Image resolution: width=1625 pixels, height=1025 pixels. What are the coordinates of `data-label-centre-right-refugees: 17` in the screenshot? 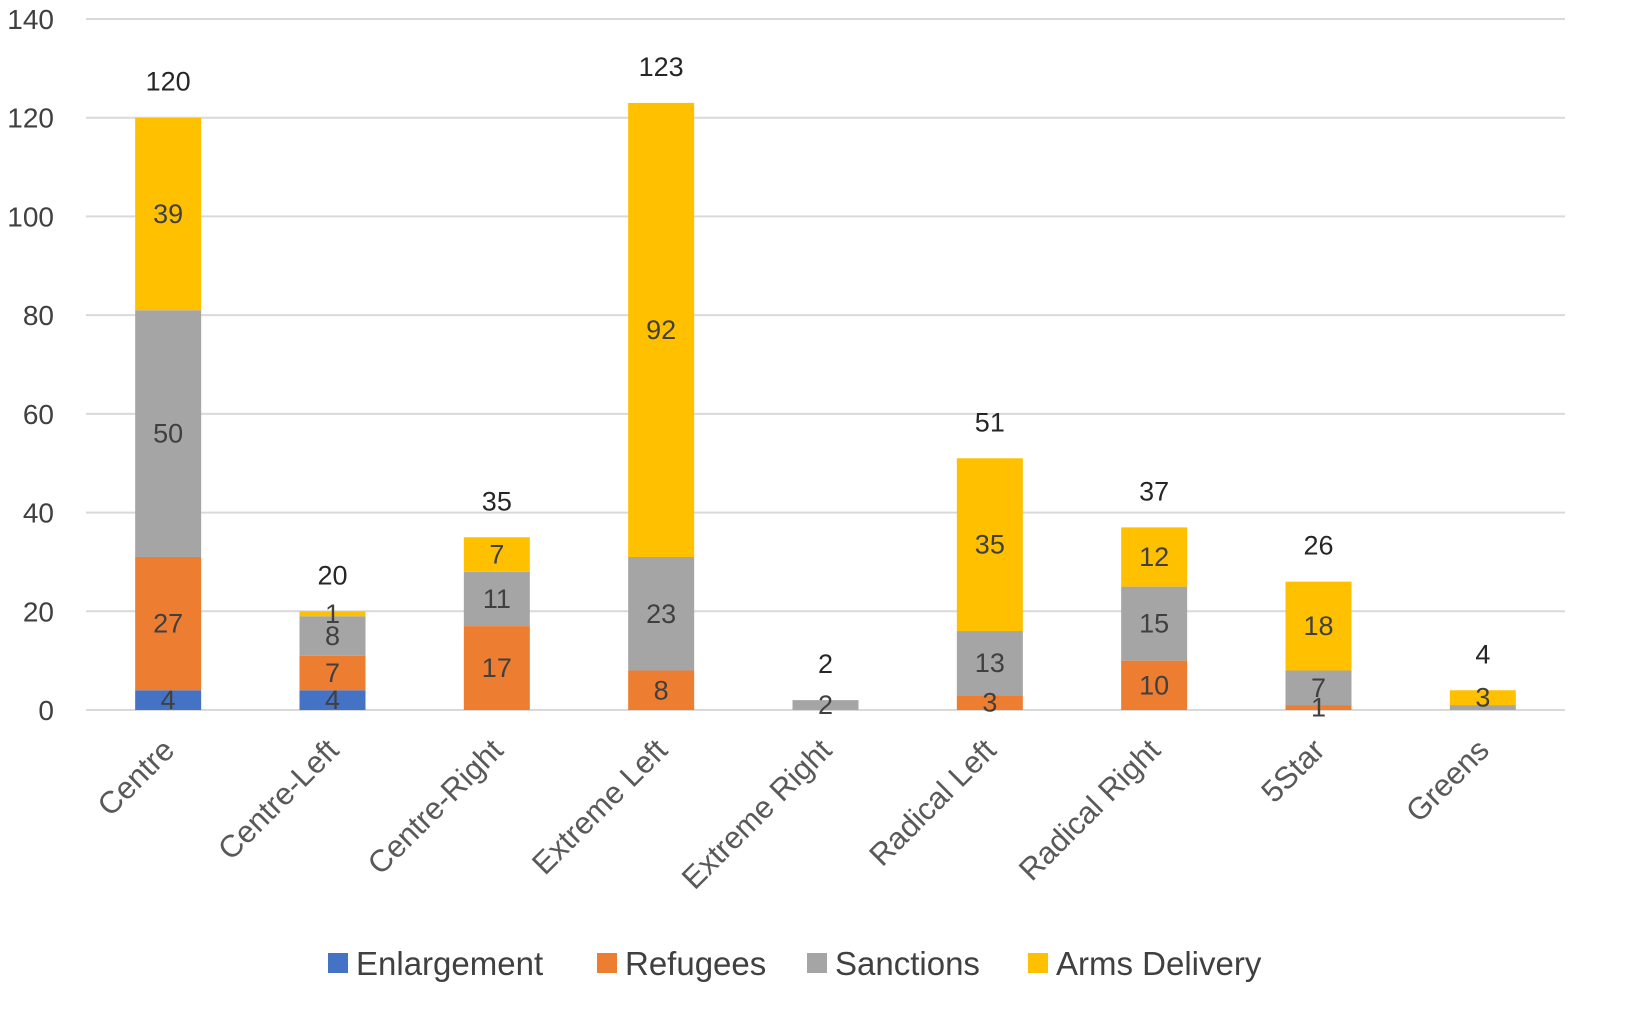 It's located at (497, 668).